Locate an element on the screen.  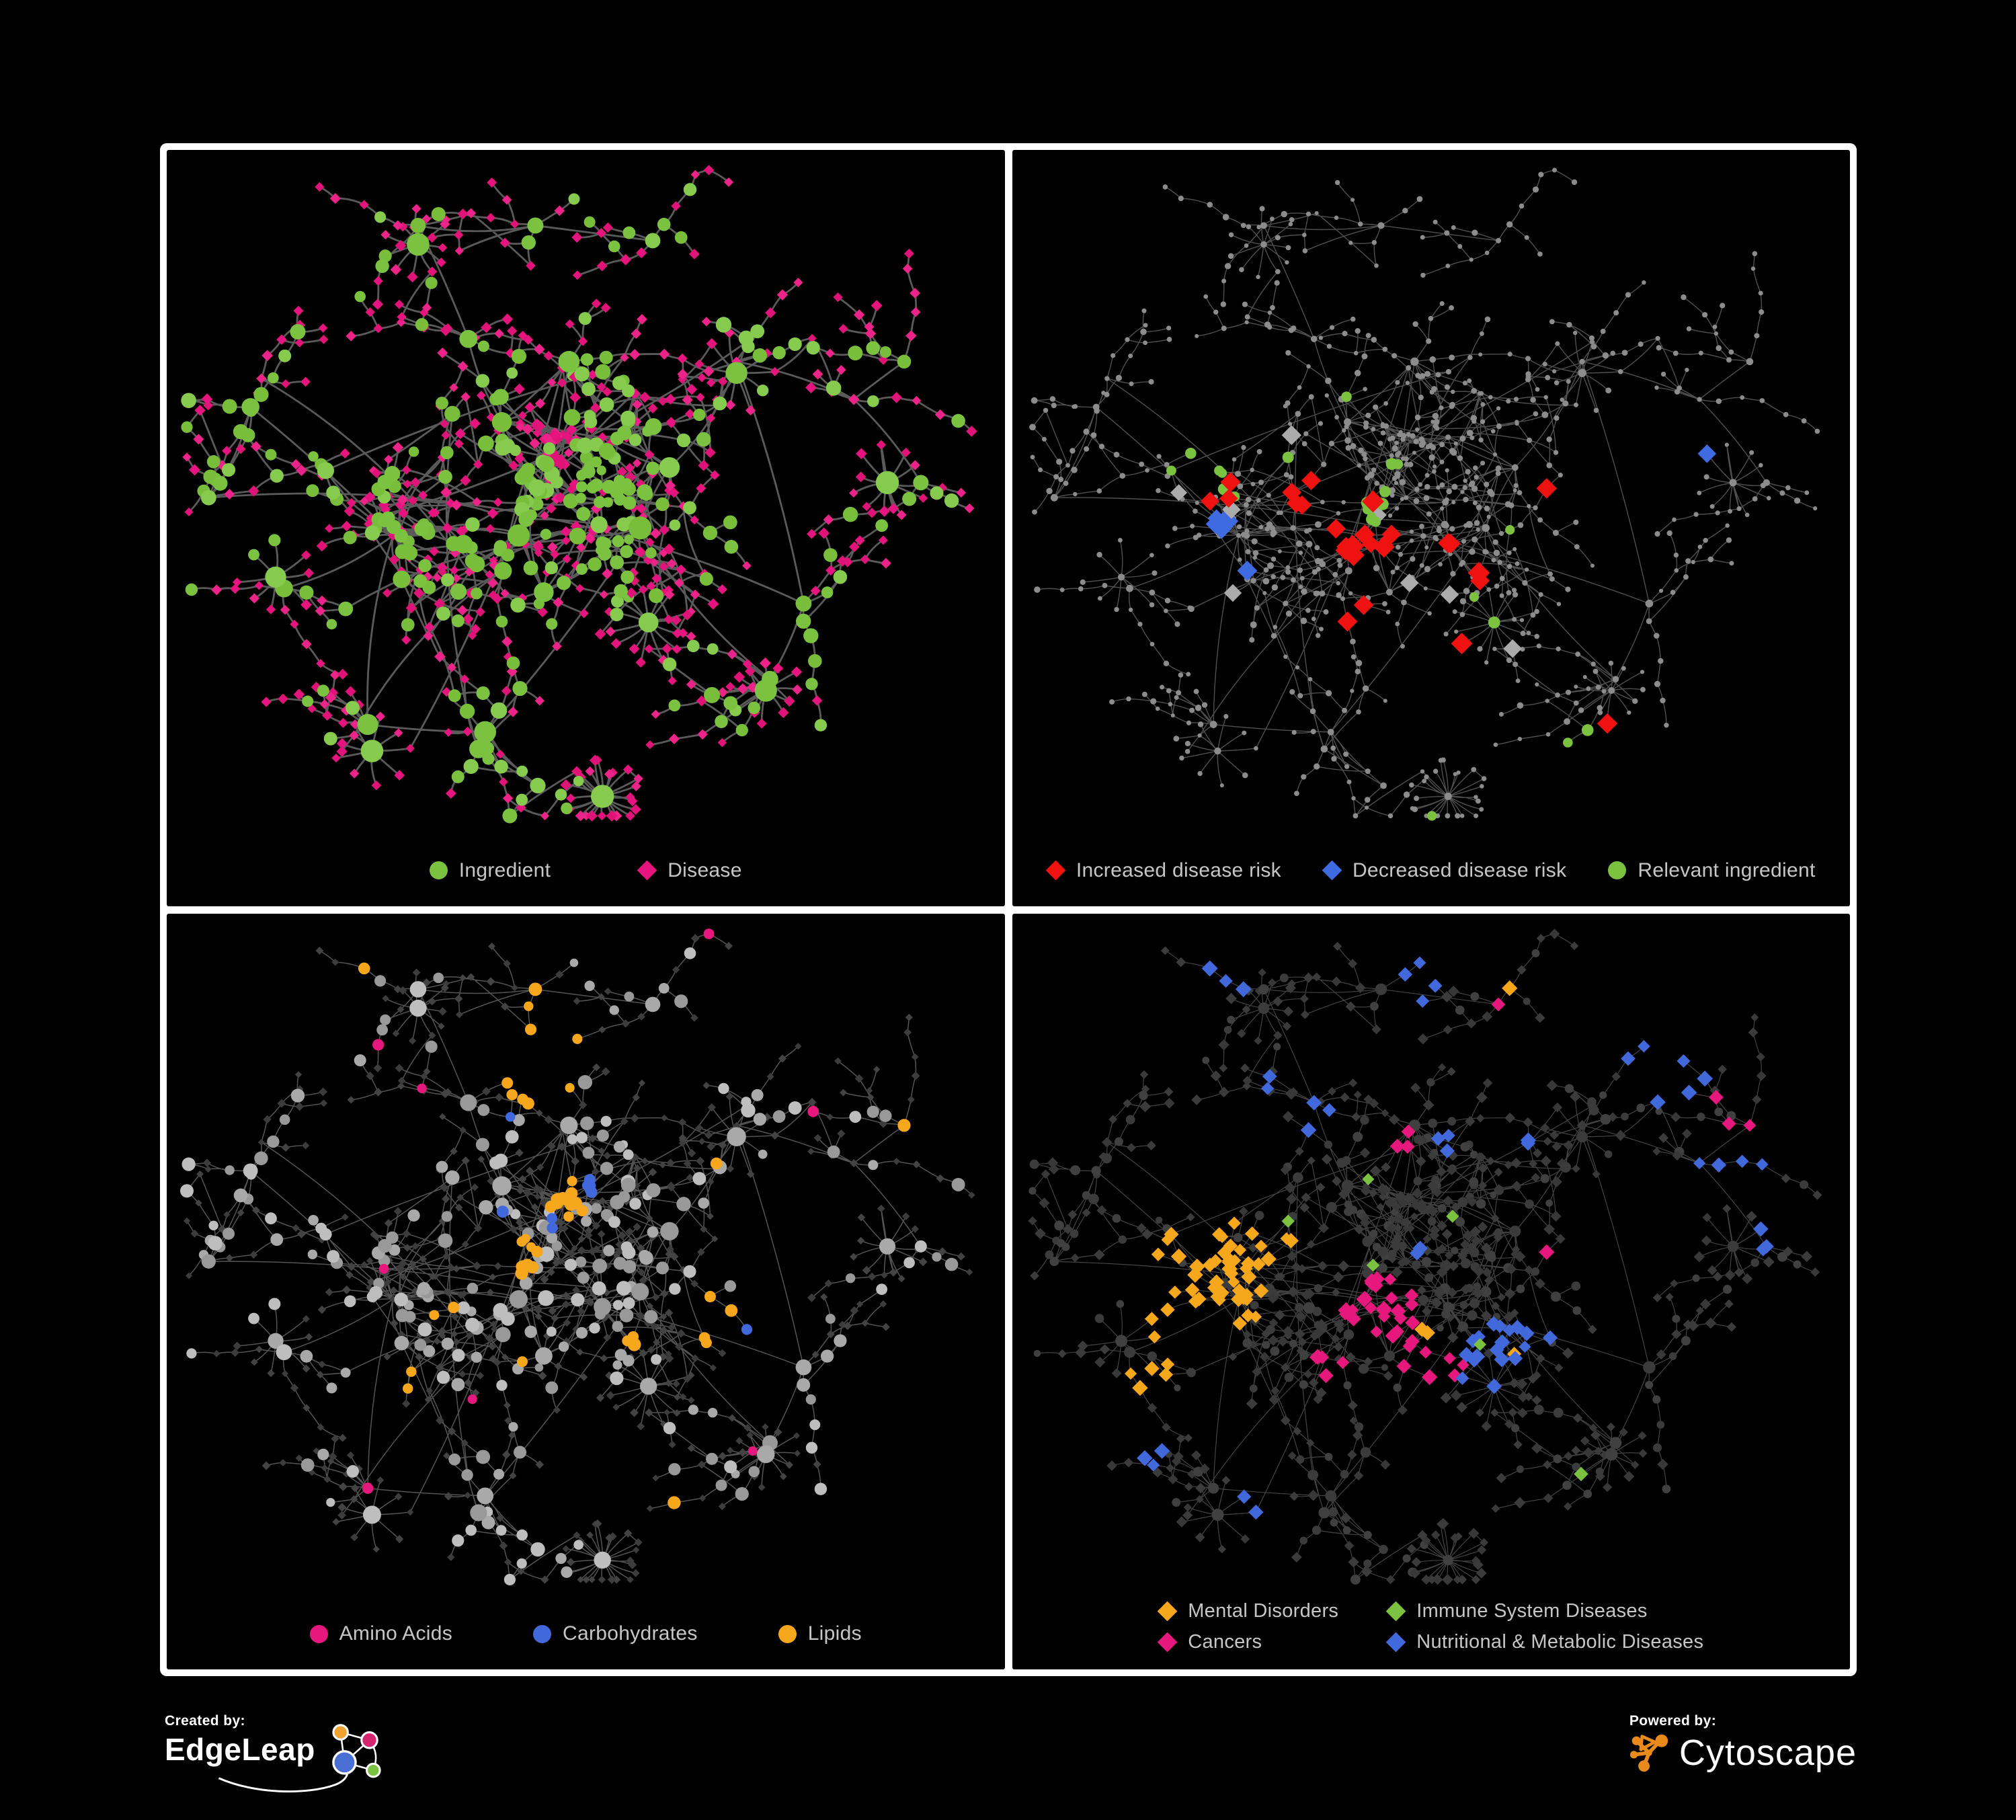
ingredient-swatch-icon is located at coordinates (438, 870).